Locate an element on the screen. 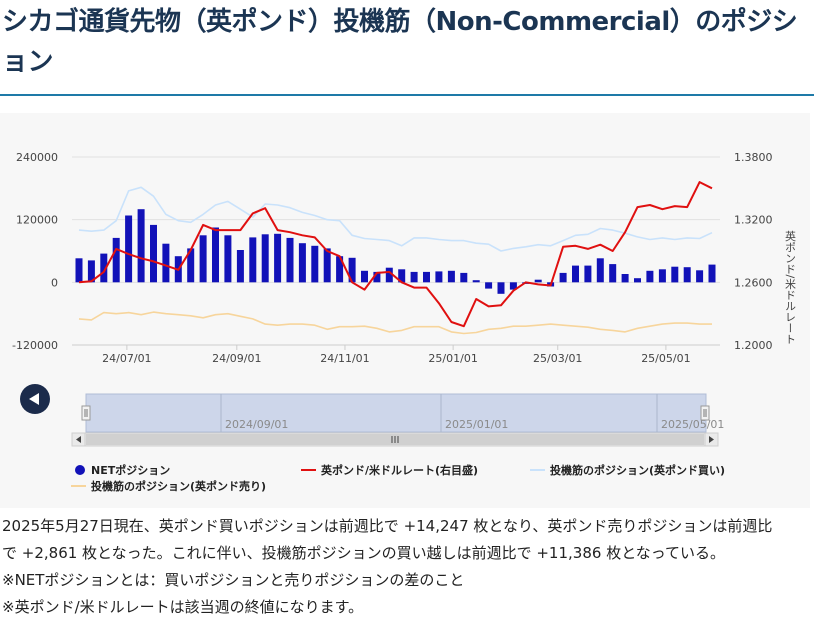 This screenshot has height=621, width=814. navigator-handle-left-rect is located at coordinates (86, 413).